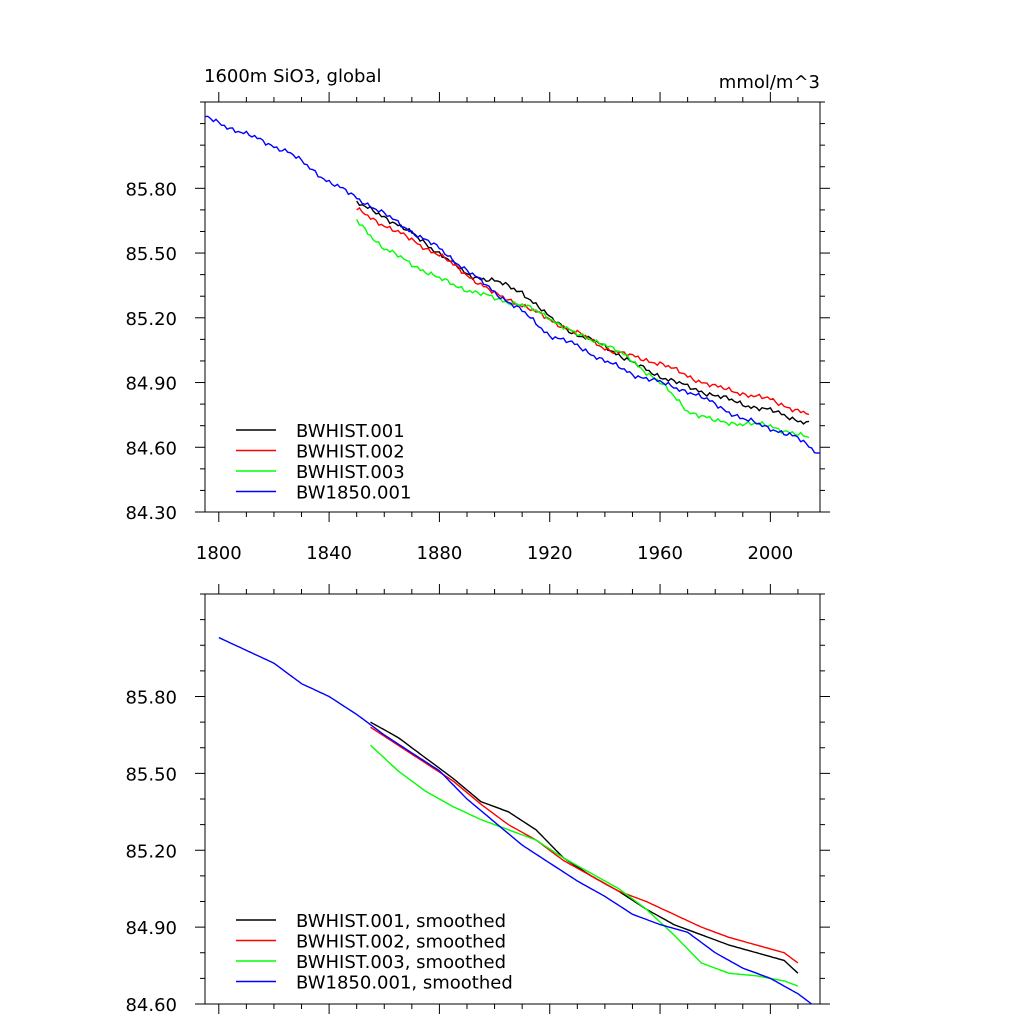  What do you see at coordinates (440, 553) in the screenshot?
I see `x-tick-label: 1880` at bounding box center [440, 553].